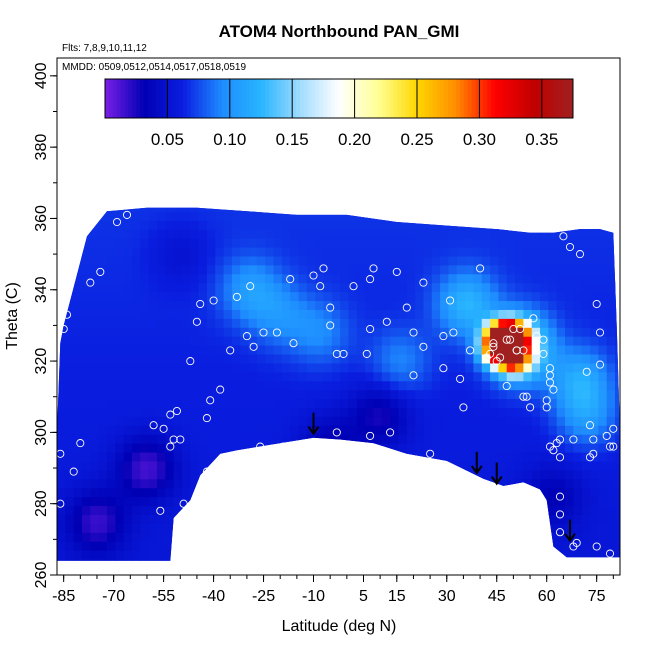 The width and height of the screenshot is (650, 650). What do you see at coordinates (597, 596) in the screenshot?
I see `x-tick-label: 75` at bounding box center [597, 596].